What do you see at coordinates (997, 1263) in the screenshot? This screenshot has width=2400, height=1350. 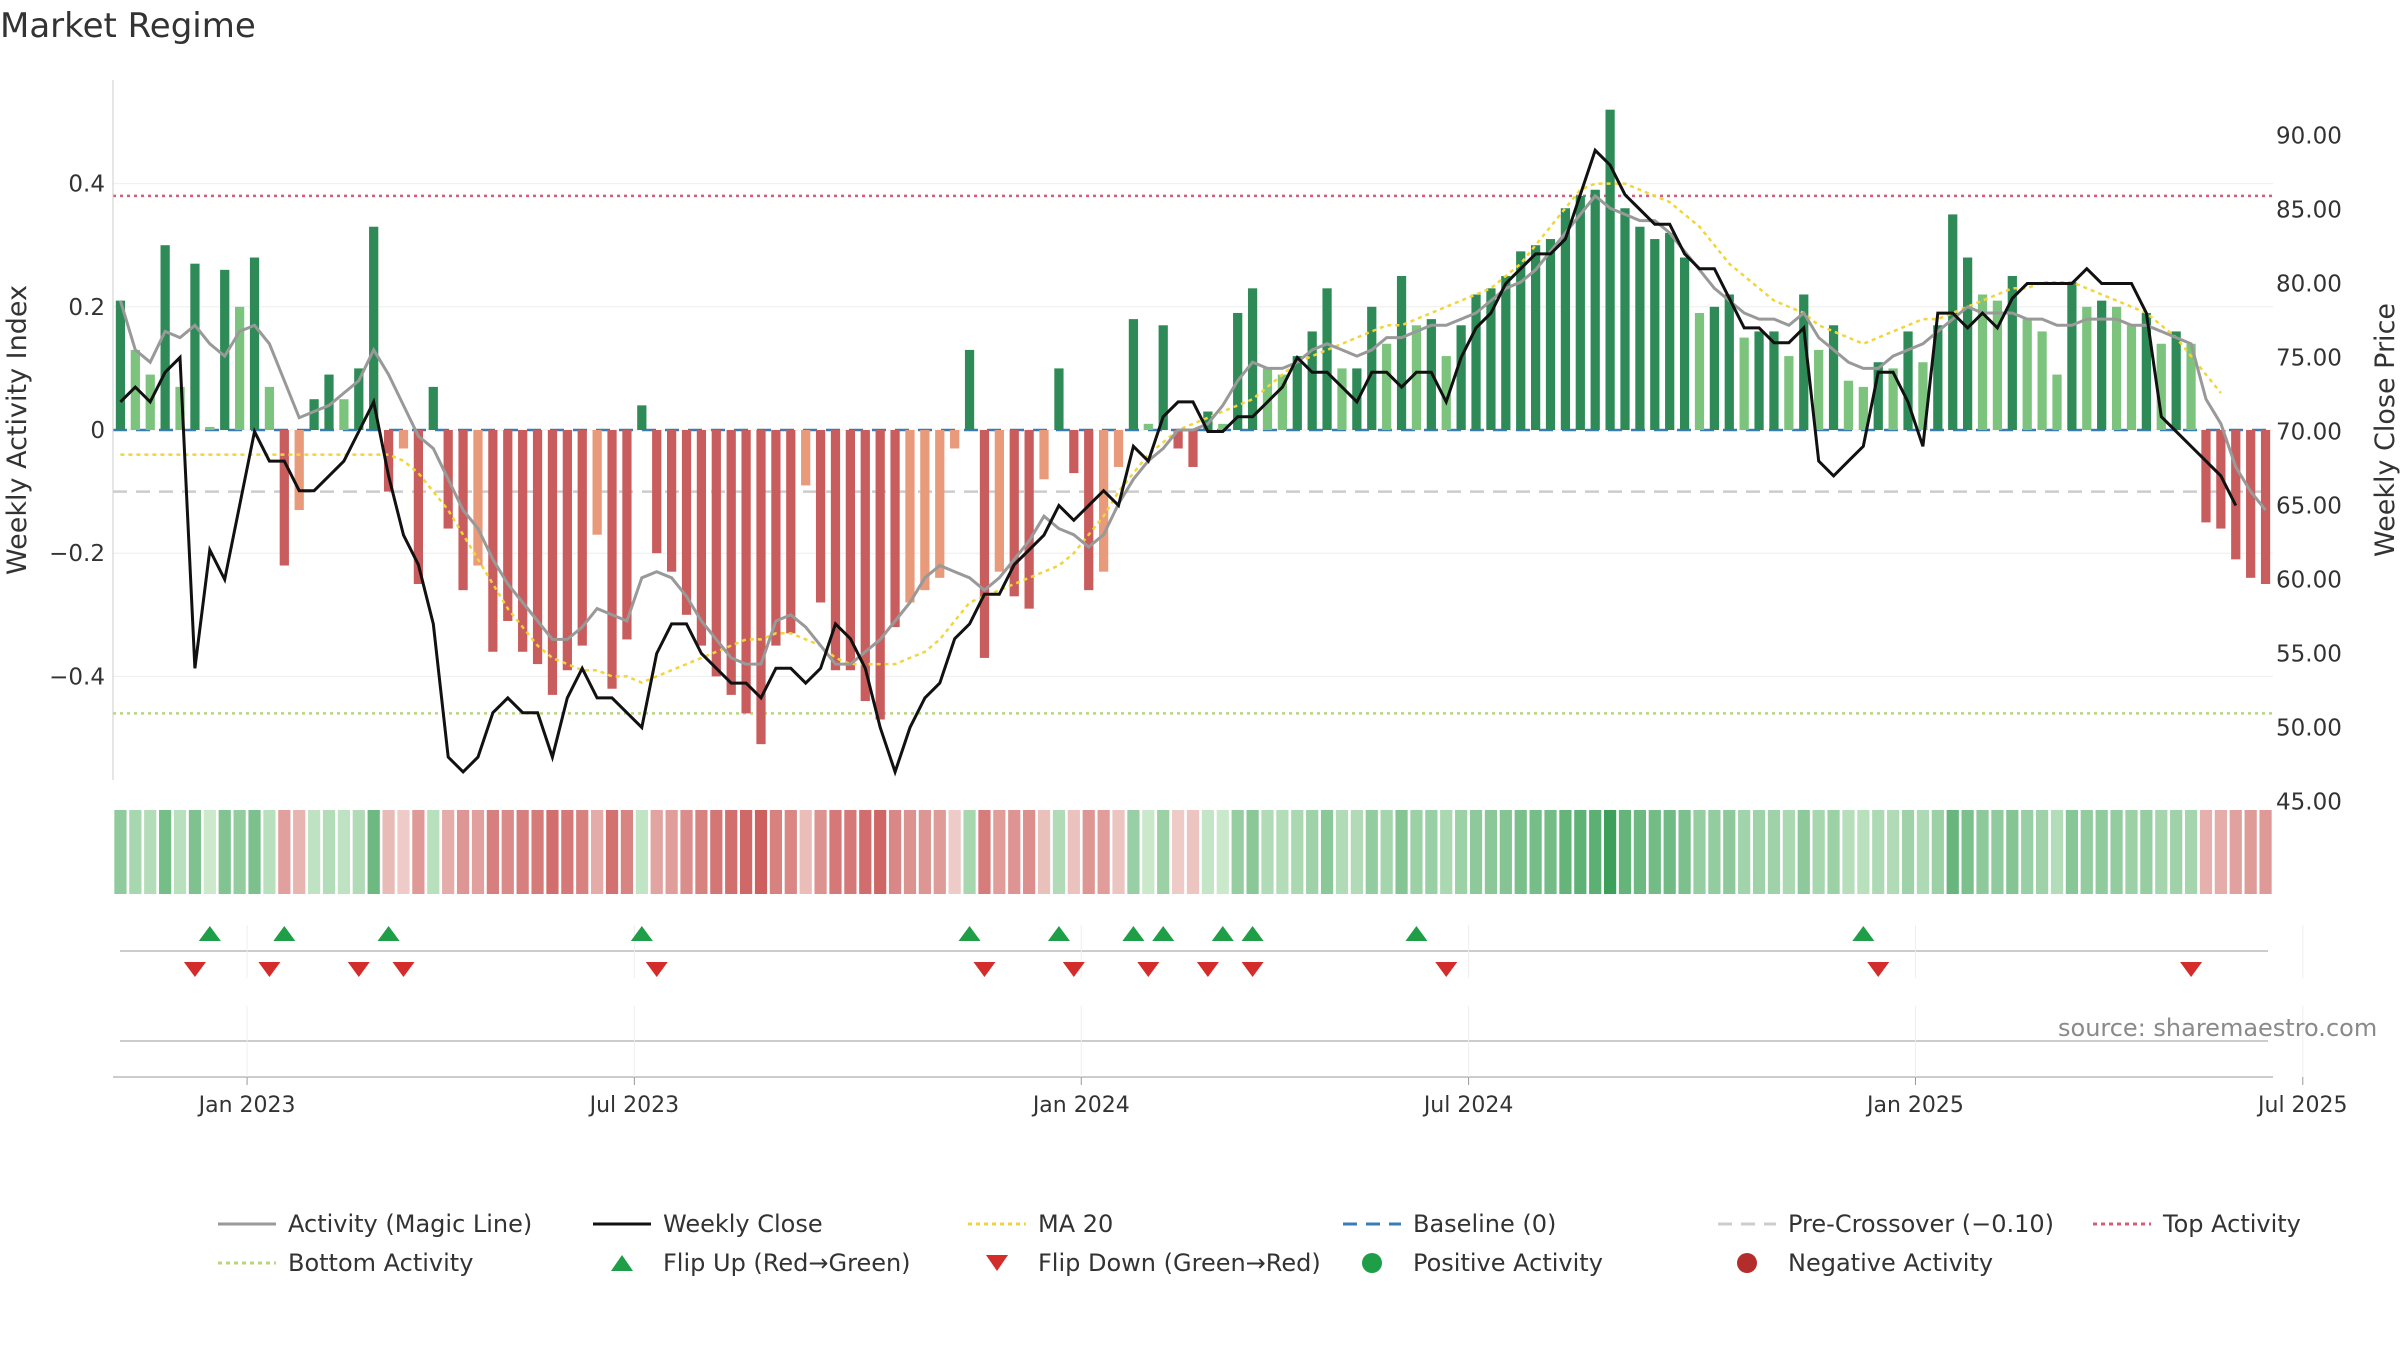 I see `legend-swatch` at bounding box center [997, 1263].